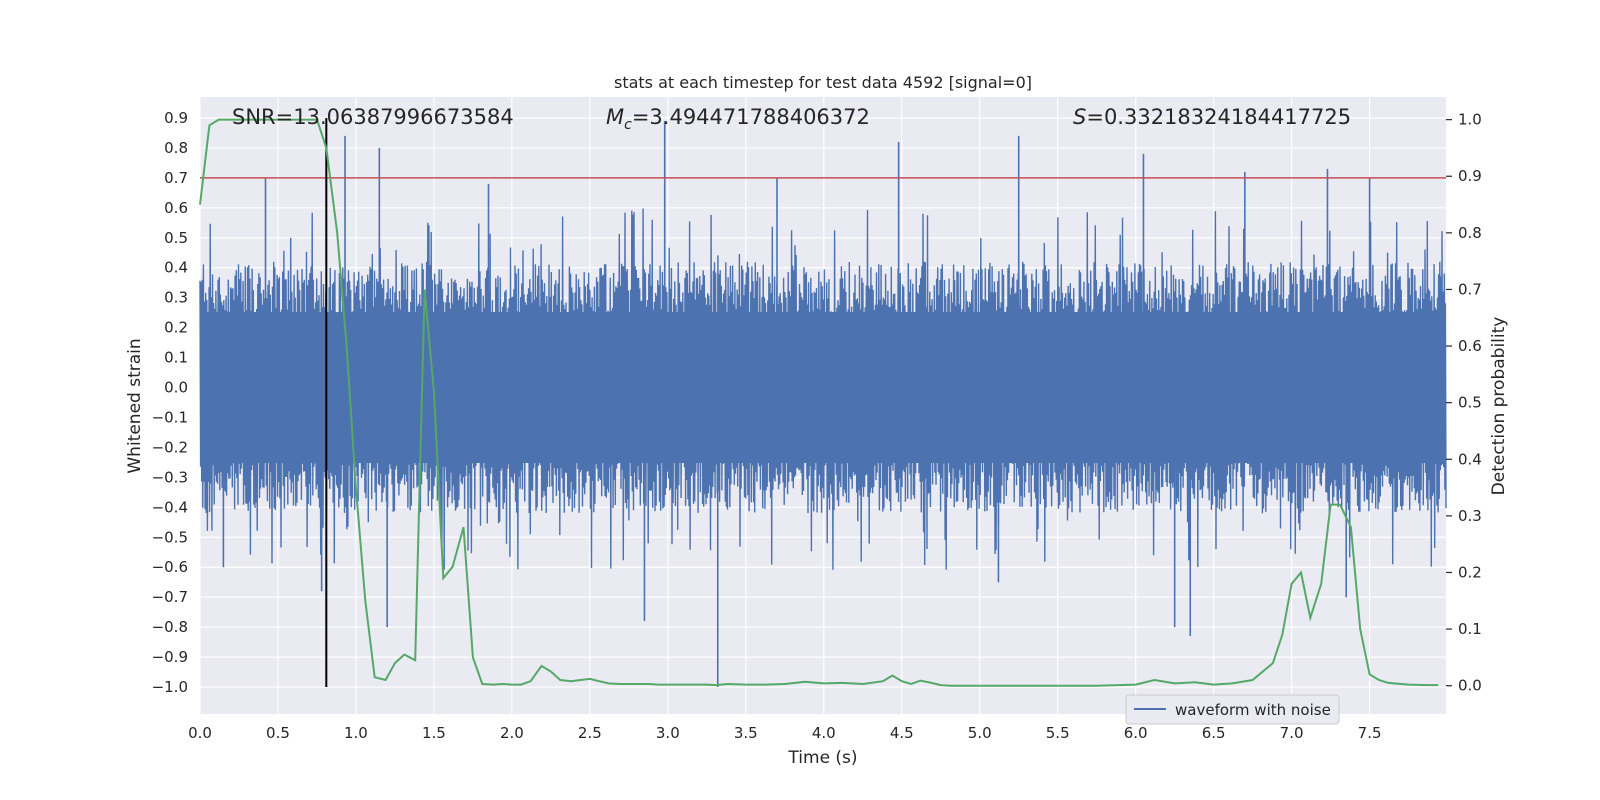  I want to click on y-tick-label-right: 0.1, so click(1470, 629).